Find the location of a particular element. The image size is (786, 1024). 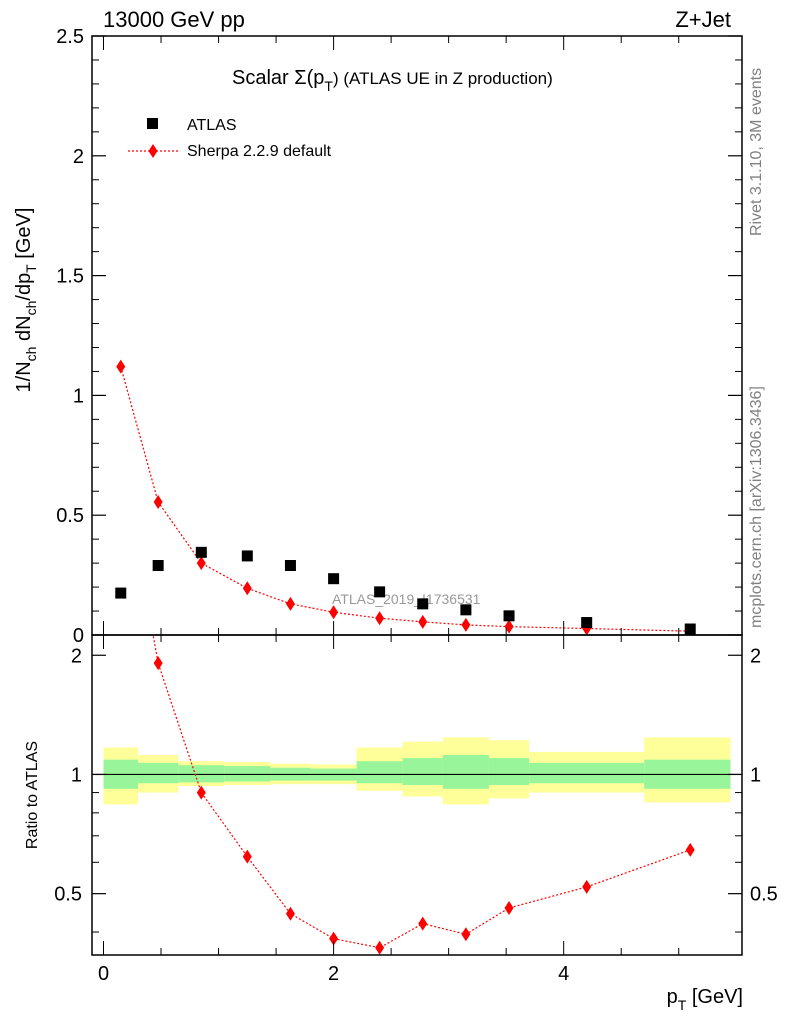

main-y-tick-label: 0 is located at coordinates (78, 636).